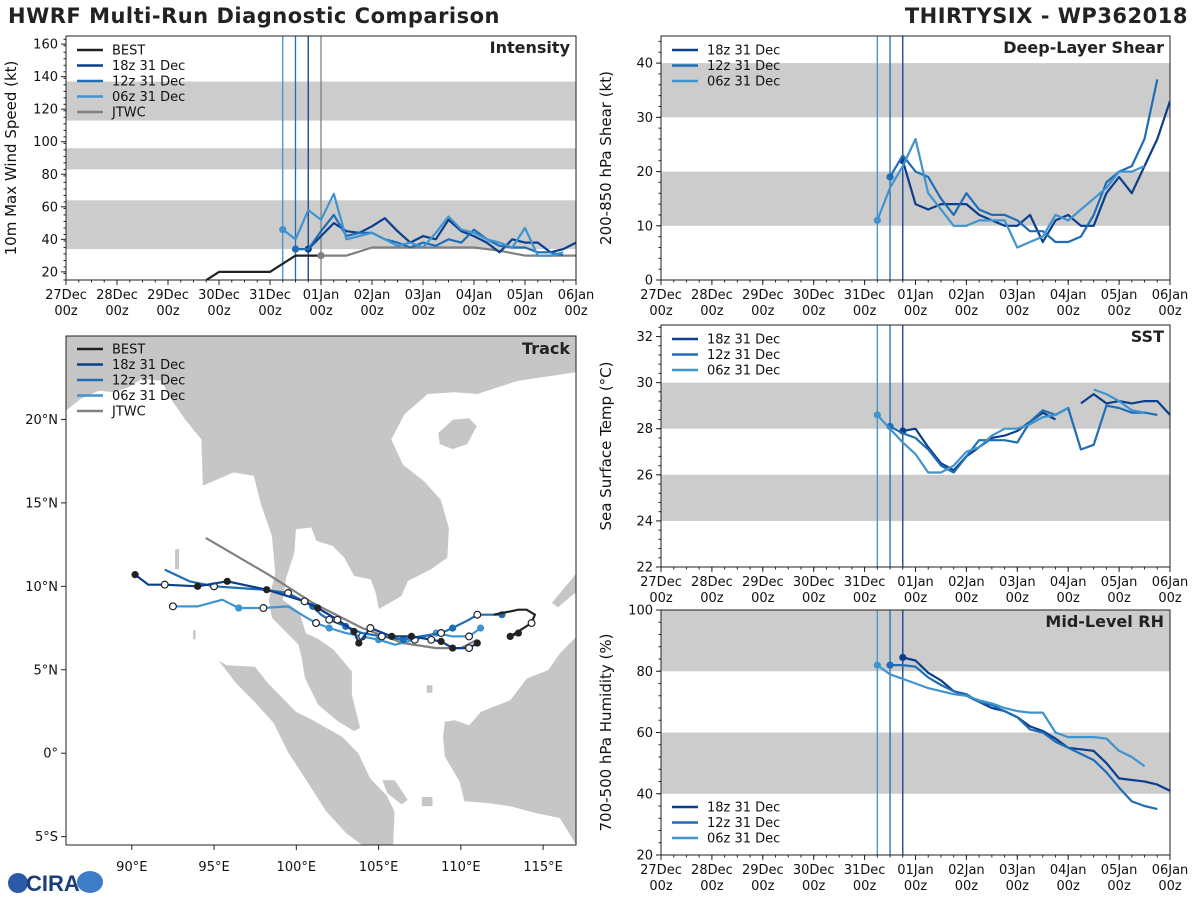 The width and height of the screenshot is (1200, 900). Describe the element at coordinates (53, 883) in the screenshot. I see `cira-logo-text: CIRA` at that location.